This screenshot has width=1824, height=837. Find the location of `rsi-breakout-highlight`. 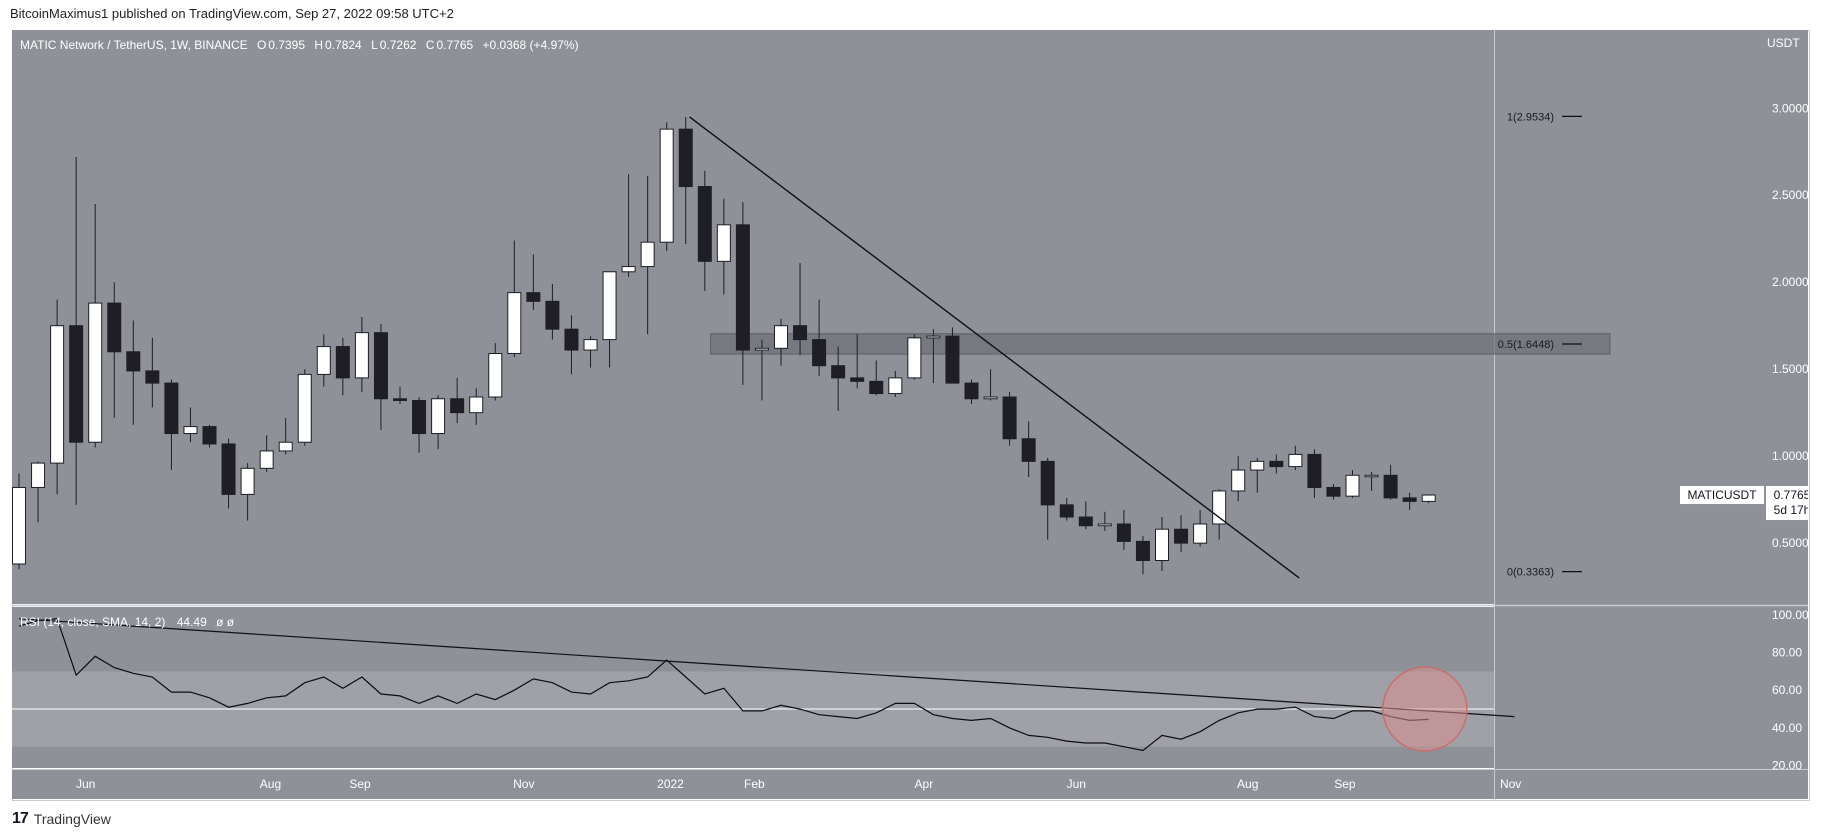

rsi-breakout-highlight is located at coordinates (1425, 709).